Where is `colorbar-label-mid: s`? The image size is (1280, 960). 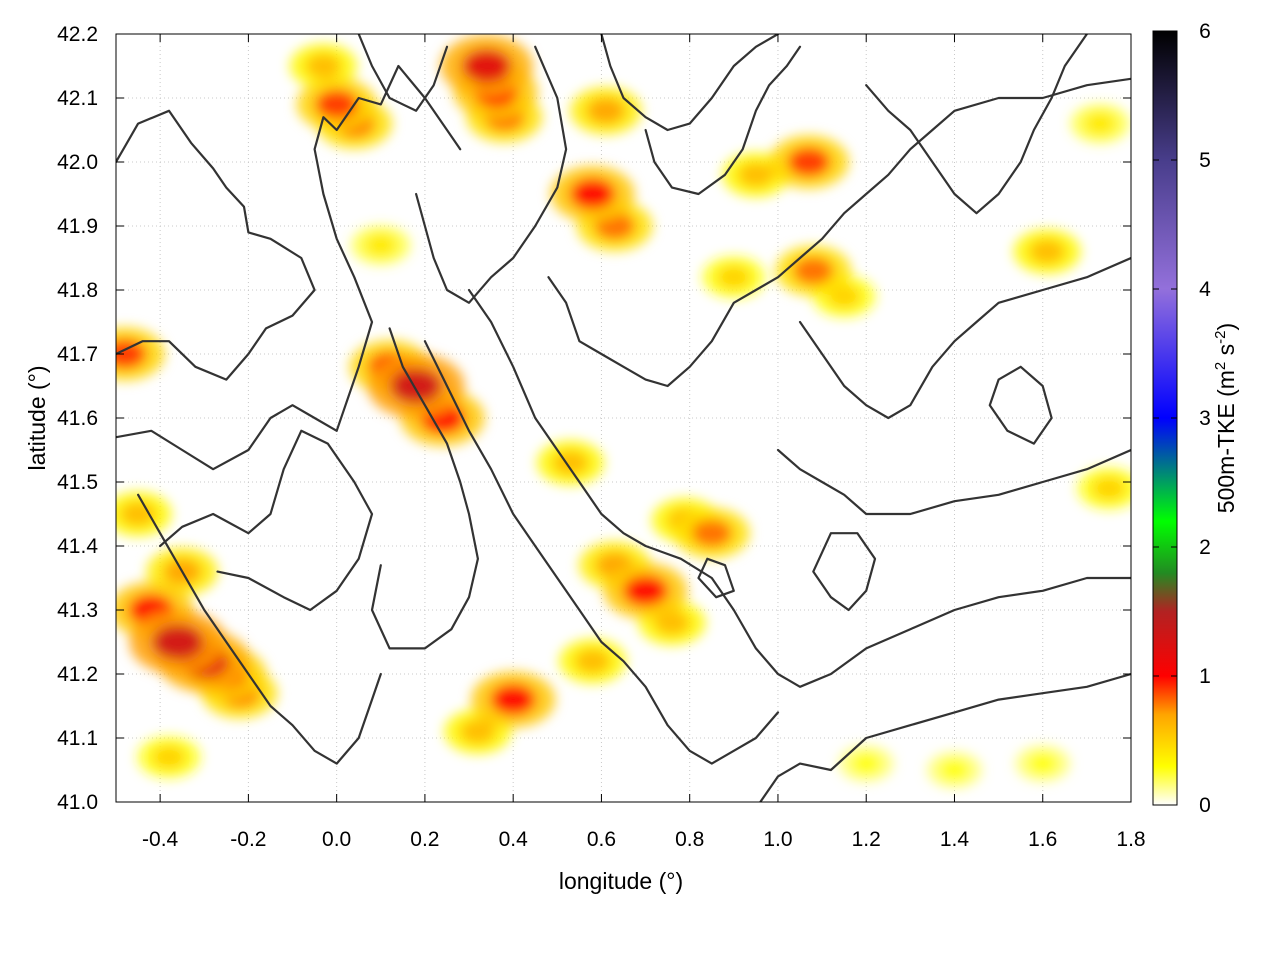
colorbar-label-mid: s is located at coordinates (1226, 353).